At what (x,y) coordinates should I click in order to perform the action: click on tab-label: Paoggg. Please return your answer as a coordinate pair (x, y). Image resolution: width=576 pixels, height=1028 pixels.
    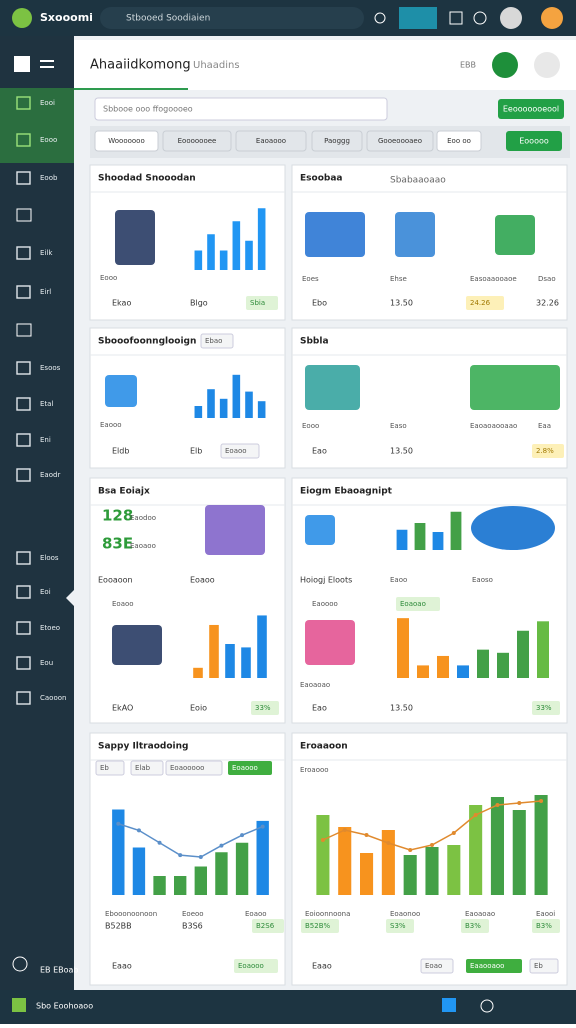
    Looking at the image, I should click on (337, 141).